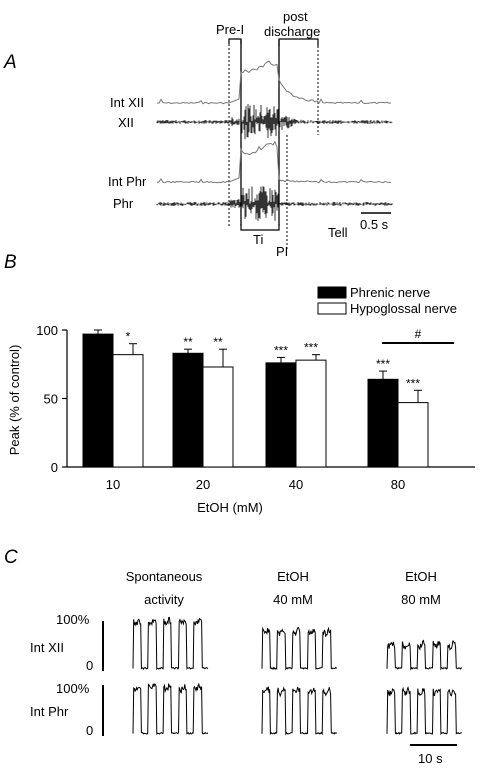 This screenshot has height=768, width=496. What do you see at coordinates (398, 484) in the screenshot?
I see `x-tick-label: 80` at bounding box center [398, 484].